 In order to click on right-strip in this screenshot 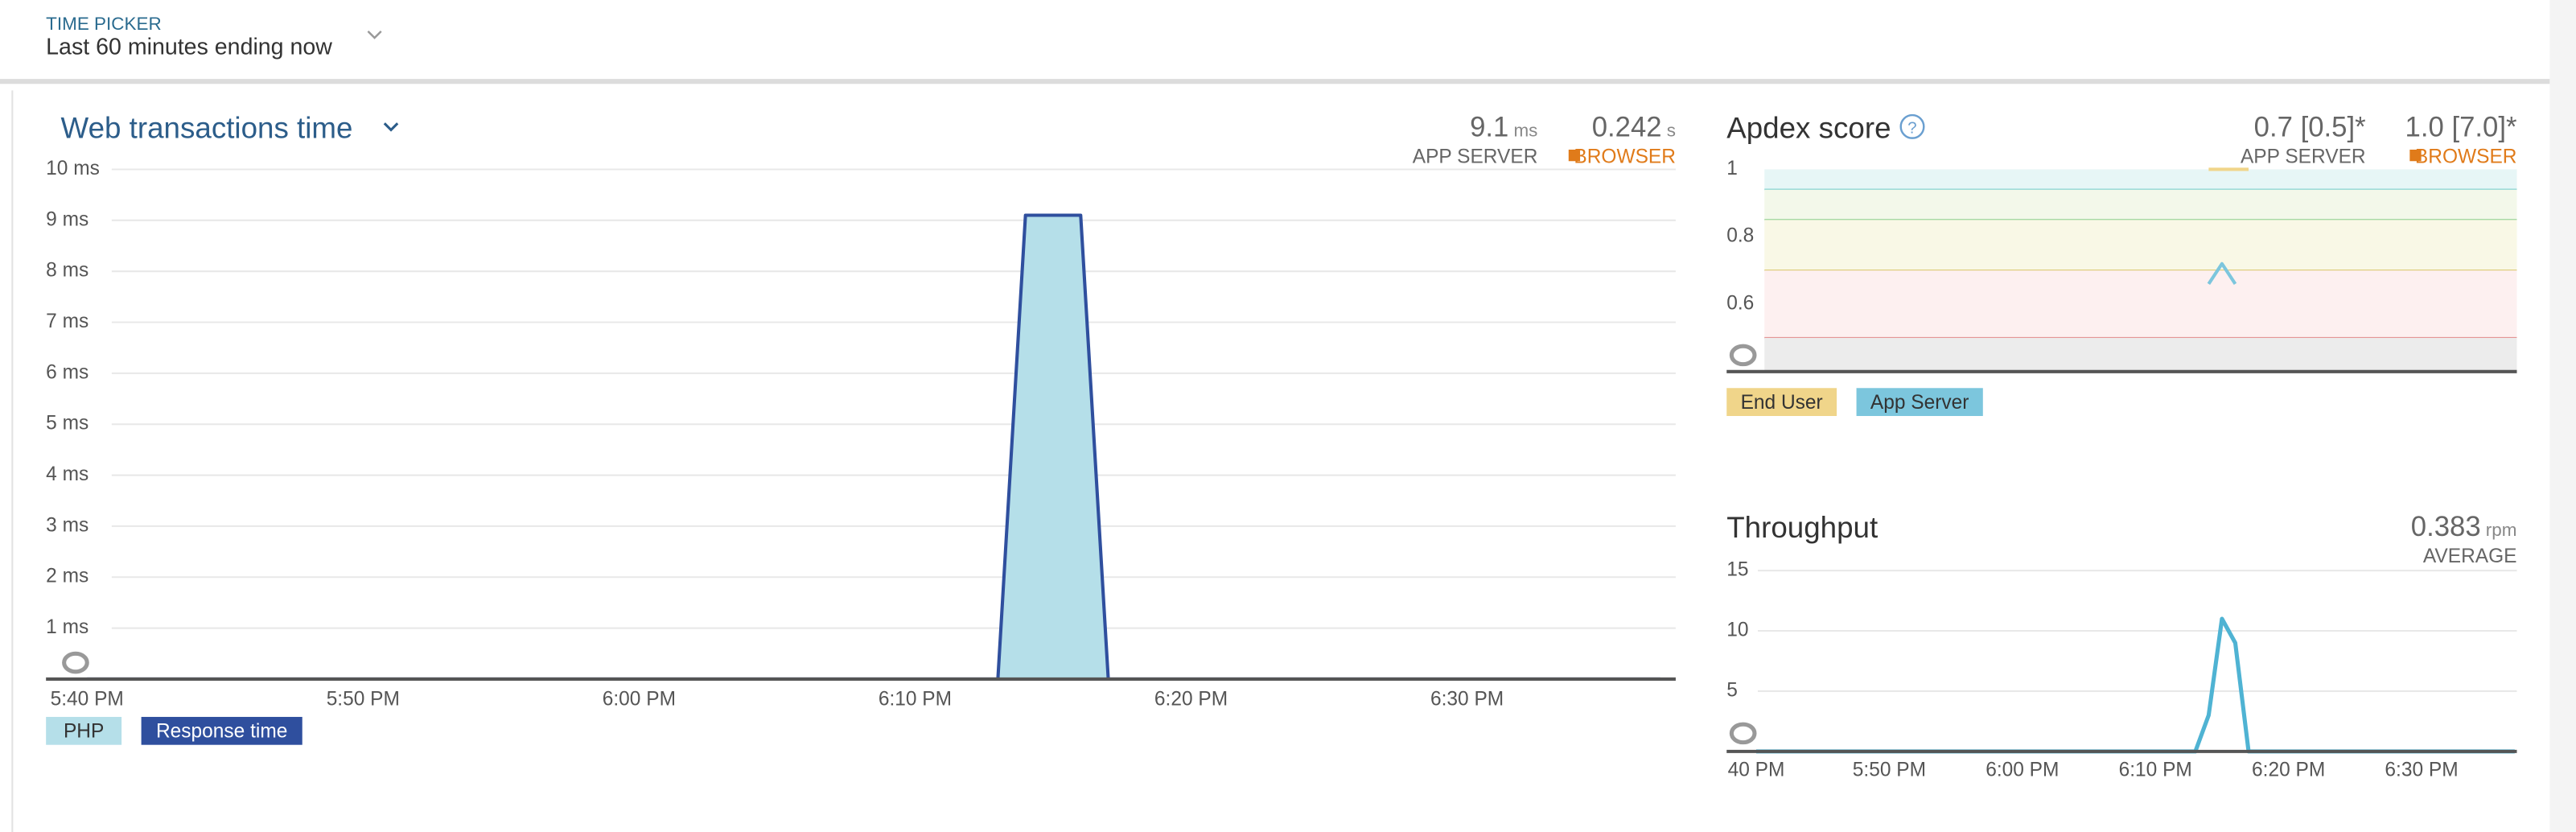, I will do `click(2562, 416)`.